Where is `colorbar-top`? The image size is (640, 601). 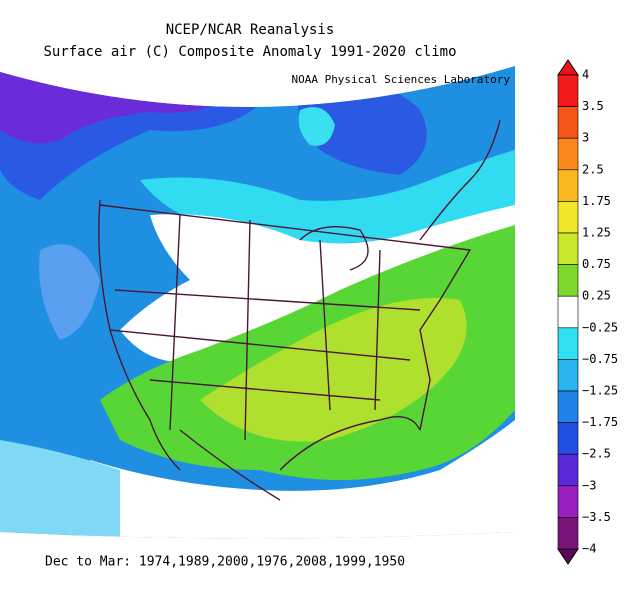
colorbar-top is located at coordinates (568, 67).